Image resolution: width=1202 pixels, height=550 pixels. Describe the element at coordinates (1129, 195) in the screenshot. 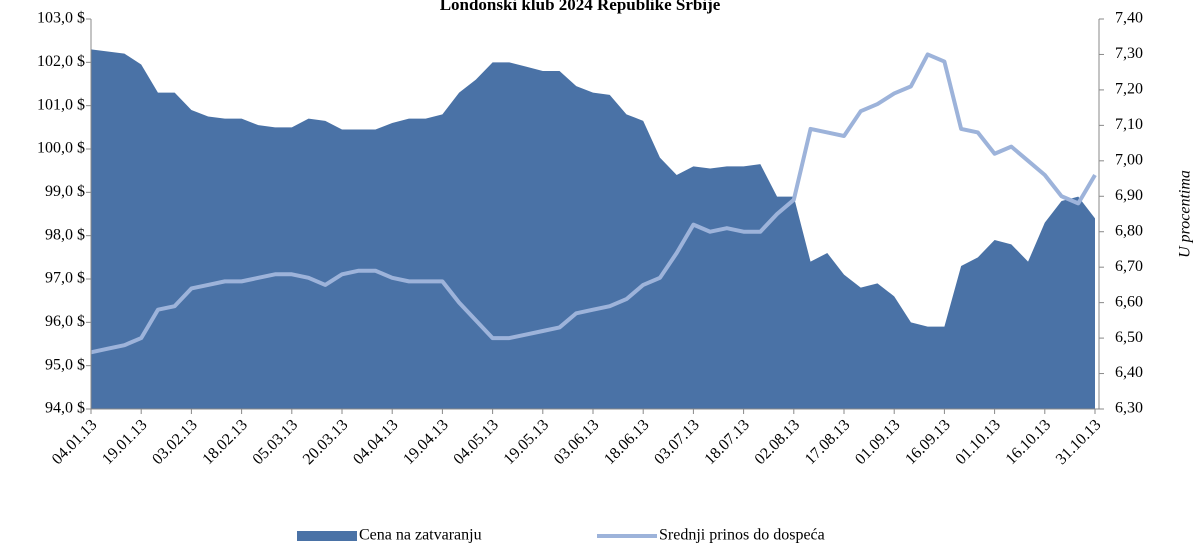

I see `y2-tick-label: 6,90` at that location.